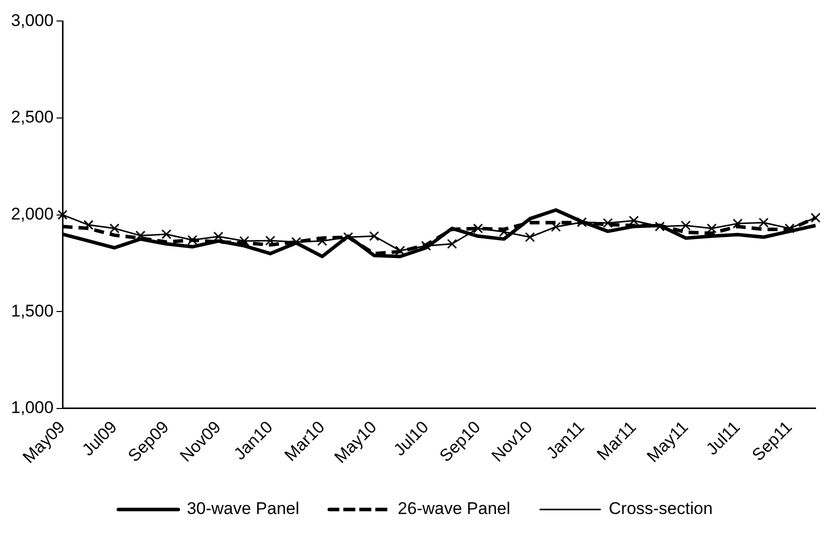  What do you see at coordinates (32, 214) in the screenshot?
I see `y-tick-label: 2,000` at bounding box center [32, 214].